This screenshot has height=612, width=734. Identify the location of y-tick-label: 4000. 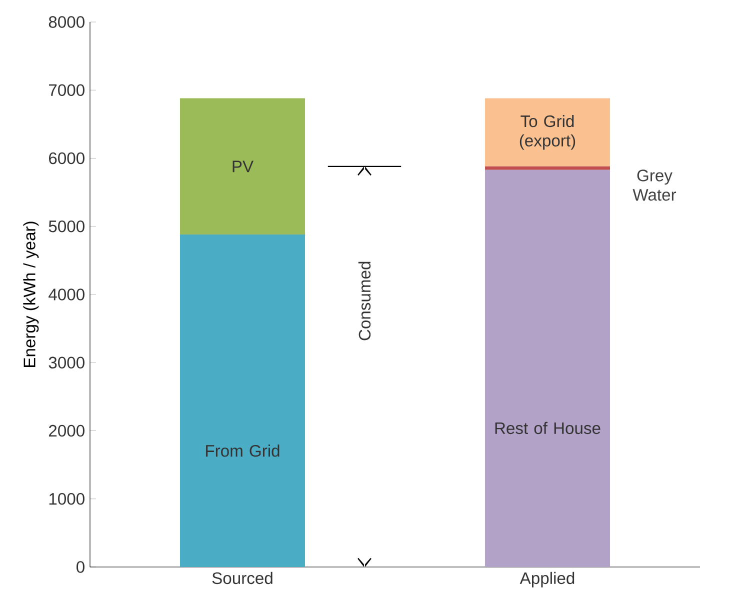
(66, 294).